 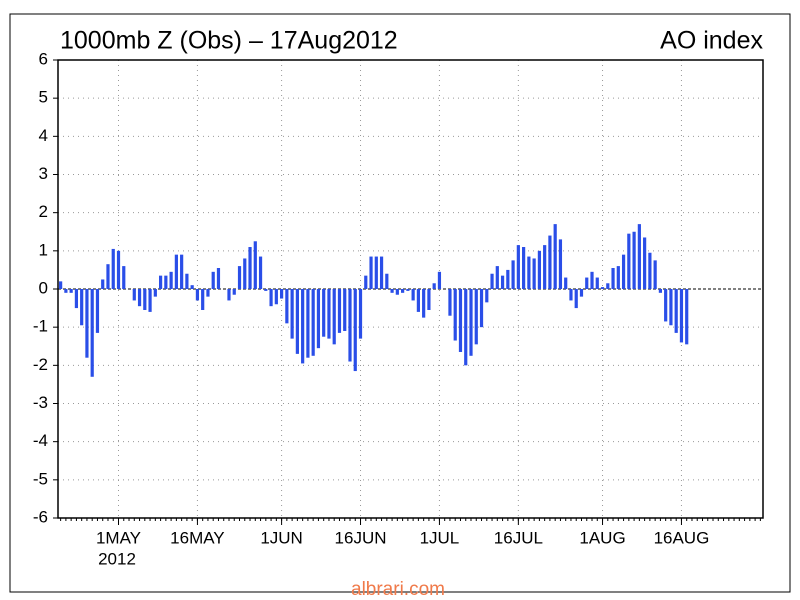 What do you see at coordinates (40, 402) in the screenshot?
I see `y-tick-label: -3` at bounding box center [40, 402].